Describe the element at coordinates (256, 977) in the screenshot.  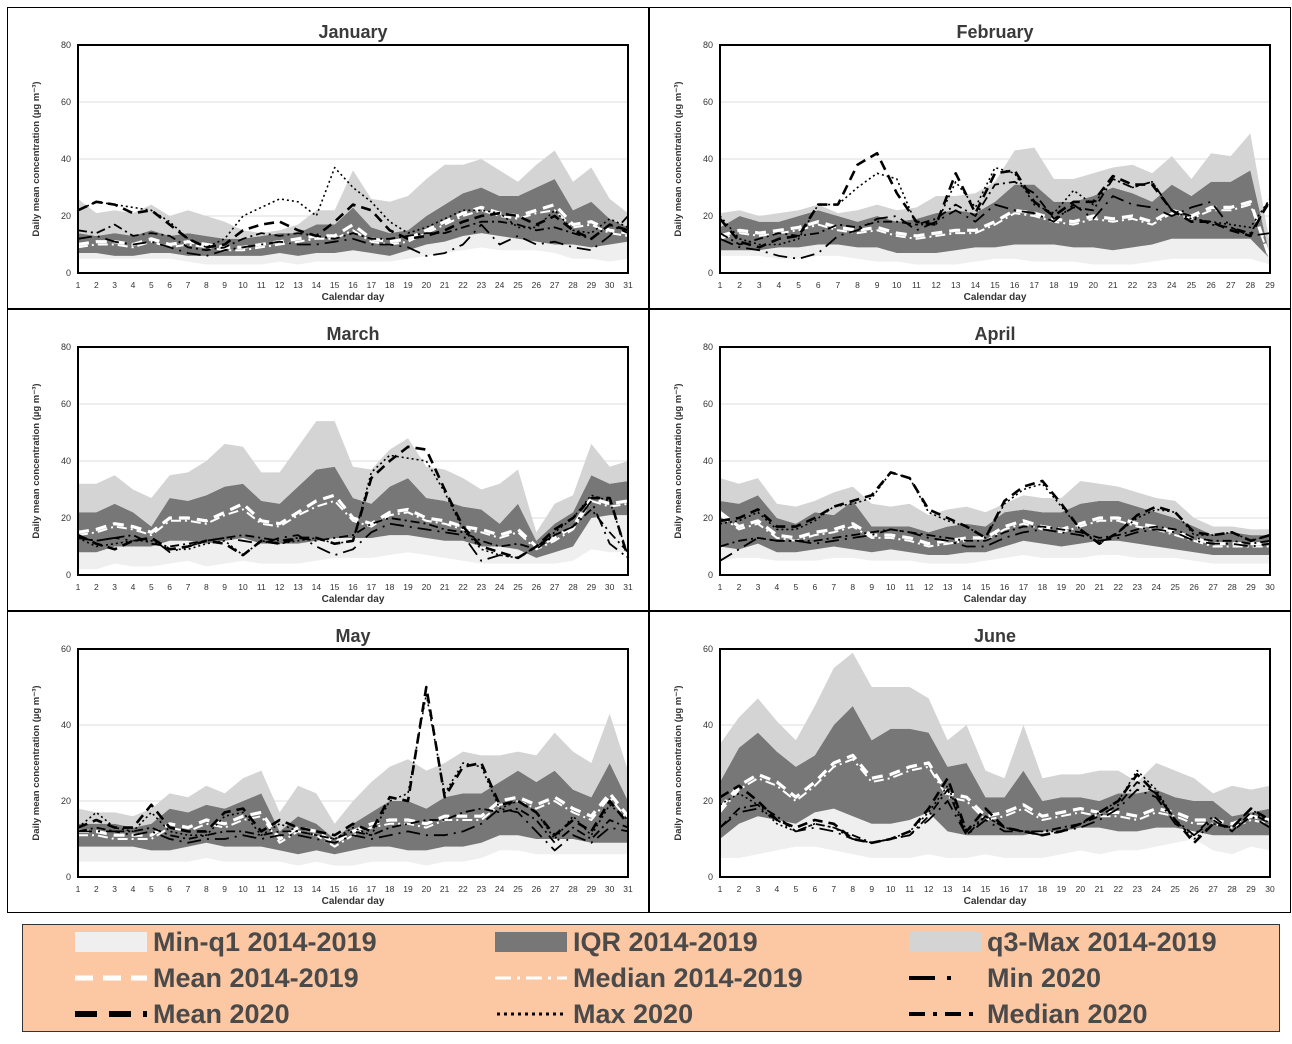
I see `legend-label-mean-hist: Mean 2014-2019` at that location.